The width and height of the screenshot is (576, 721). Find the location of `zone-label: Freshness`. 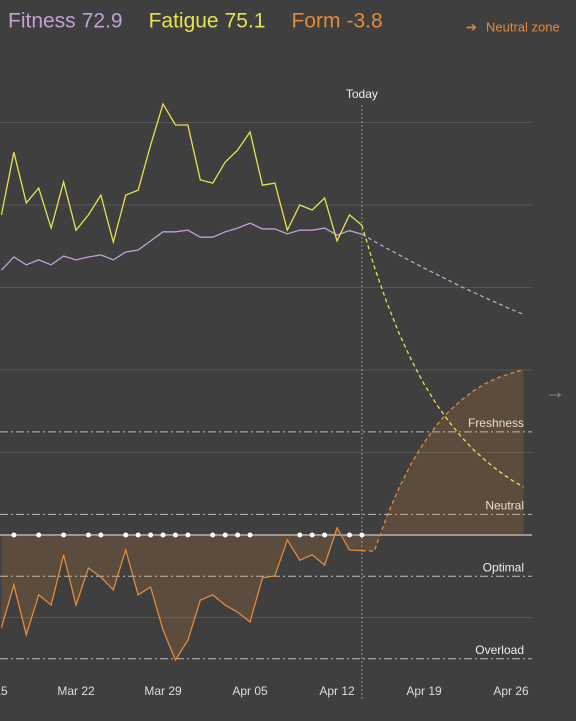

zone-label: Freshness is located at coordinates (496, 423).